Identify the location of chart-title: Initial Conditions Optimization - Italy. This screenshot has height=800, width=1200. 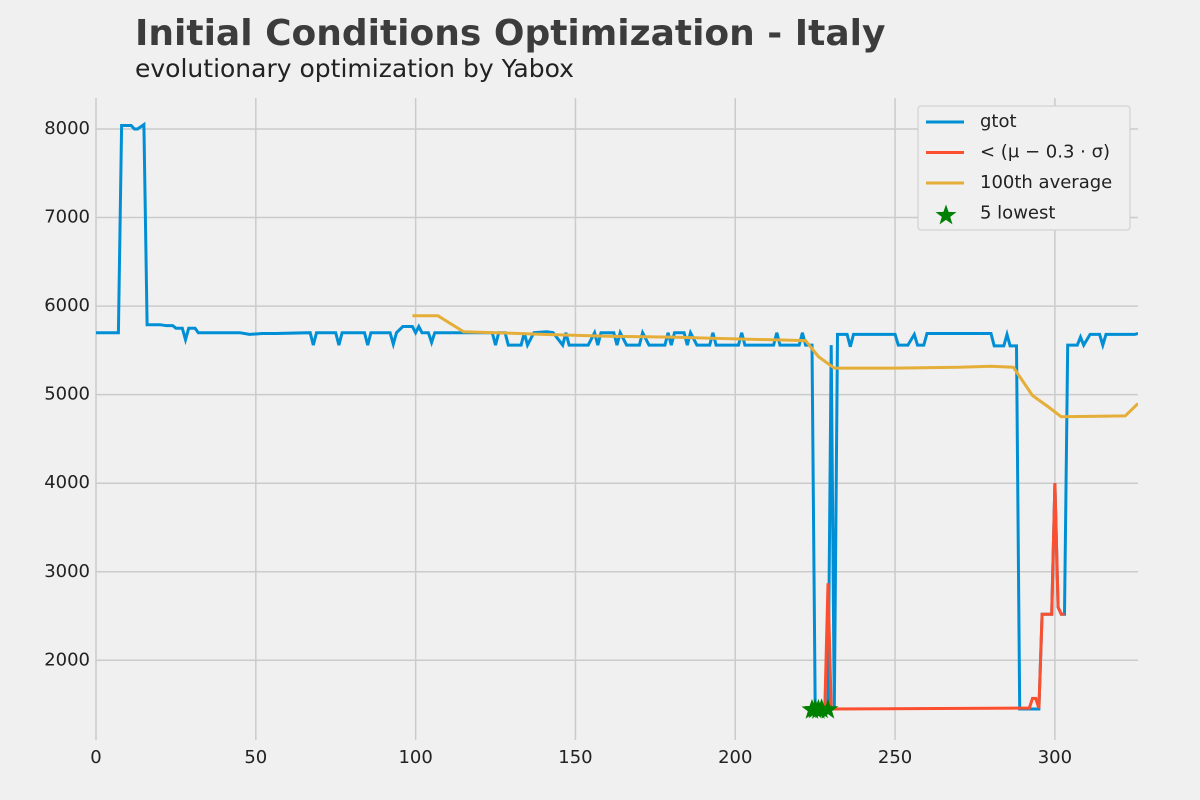
(510, 33).